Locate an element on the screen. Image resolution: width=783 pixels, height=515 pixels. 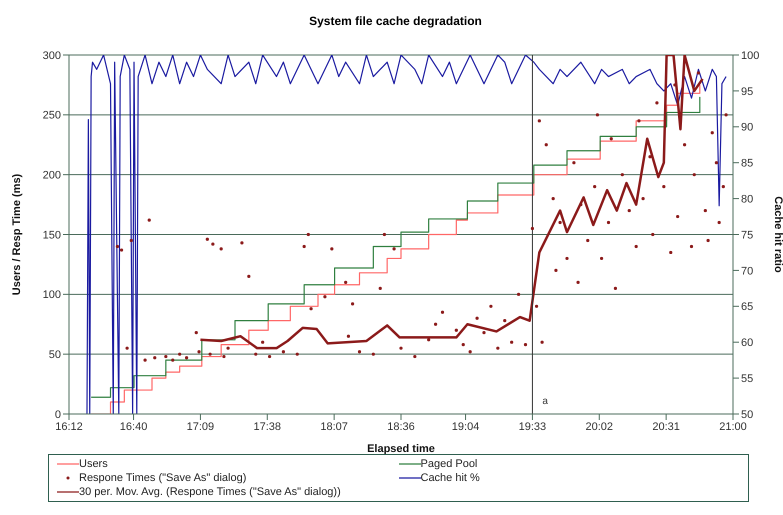
y2-axis-title: Cache hit ratio is located at coordinates (777, 234).